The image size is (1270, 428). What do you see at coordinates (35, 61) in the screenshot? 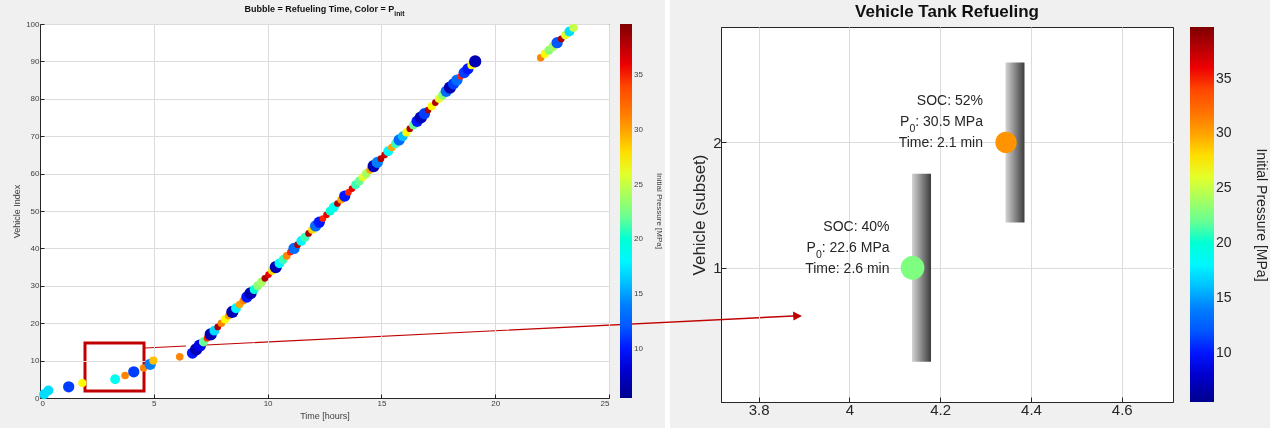
I see `y-tick-label: 90` at bounding box center [35, 61].